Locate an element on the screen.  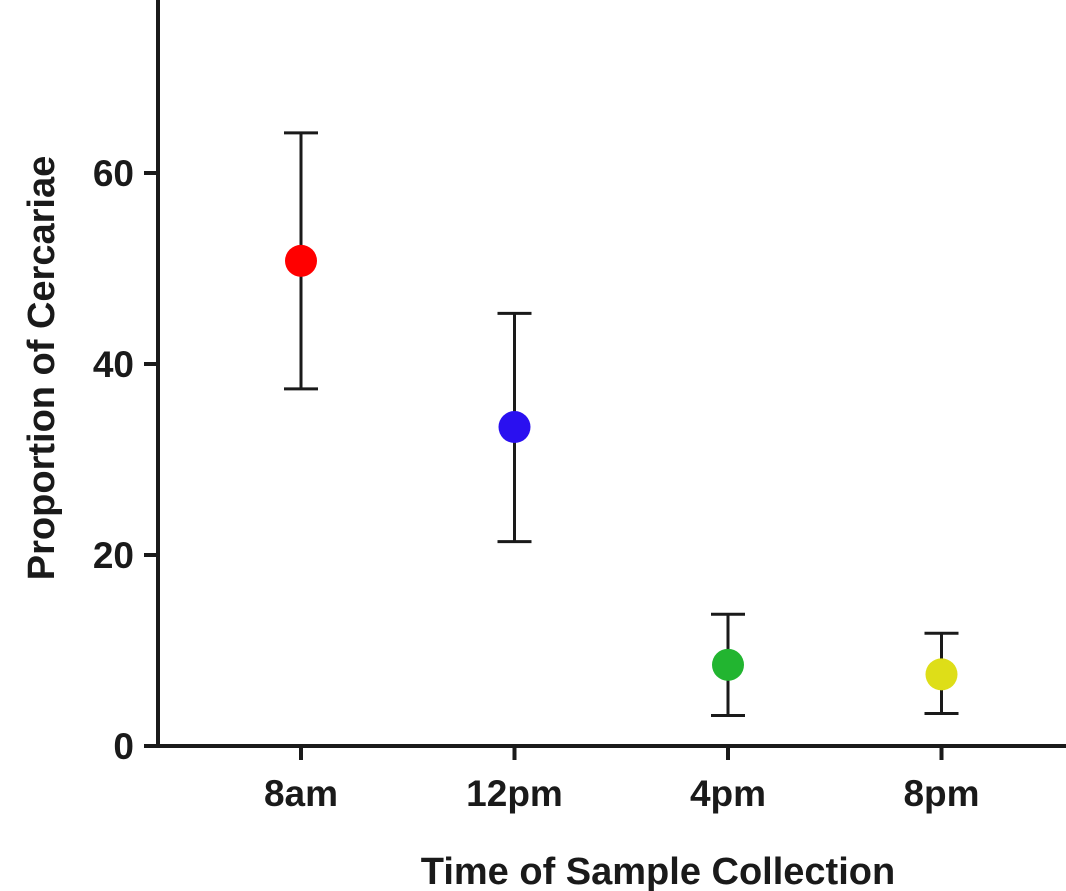
y-tick-label: 40 is located at coordinates (113, 364).